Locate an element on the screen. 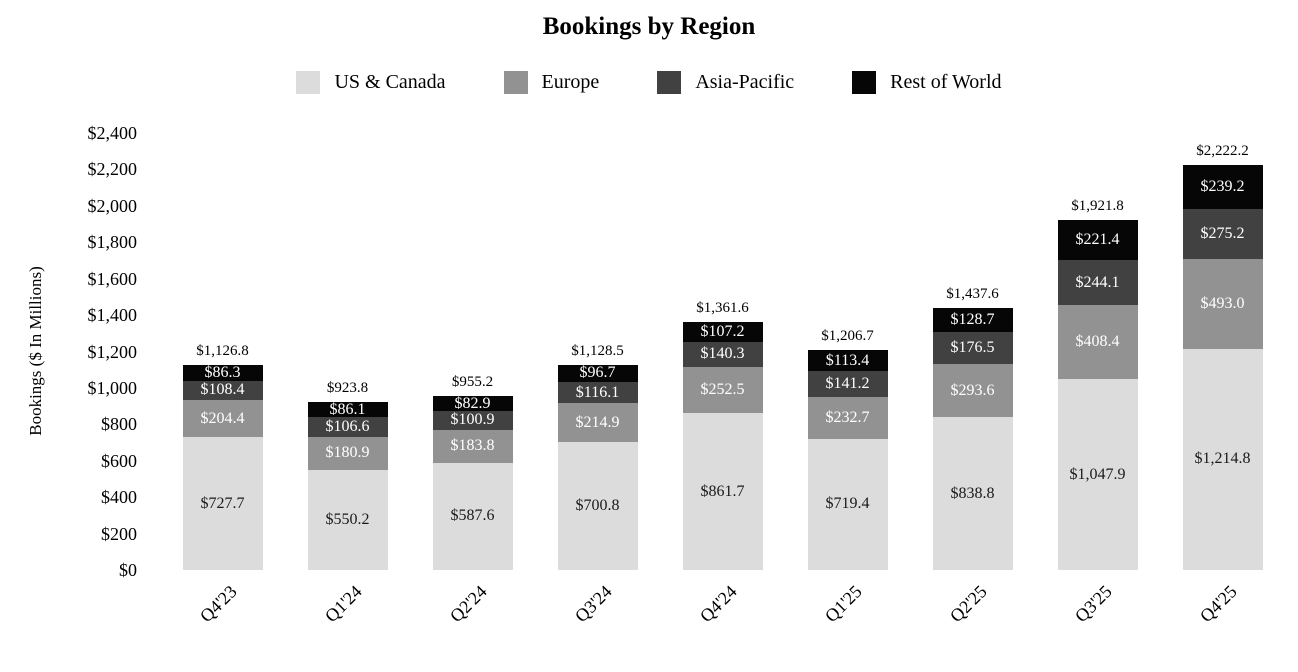 The width and height of the screenshot is (1298, 672). bar-segment-label: $727.7 is located at coordinates (222, 503).